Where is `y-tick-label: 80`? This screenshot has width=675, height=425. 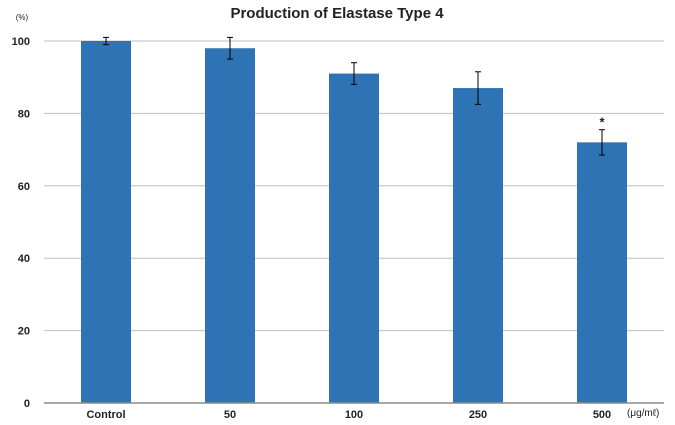 y-tick-label: 80 is located at coordinates (24, 114).